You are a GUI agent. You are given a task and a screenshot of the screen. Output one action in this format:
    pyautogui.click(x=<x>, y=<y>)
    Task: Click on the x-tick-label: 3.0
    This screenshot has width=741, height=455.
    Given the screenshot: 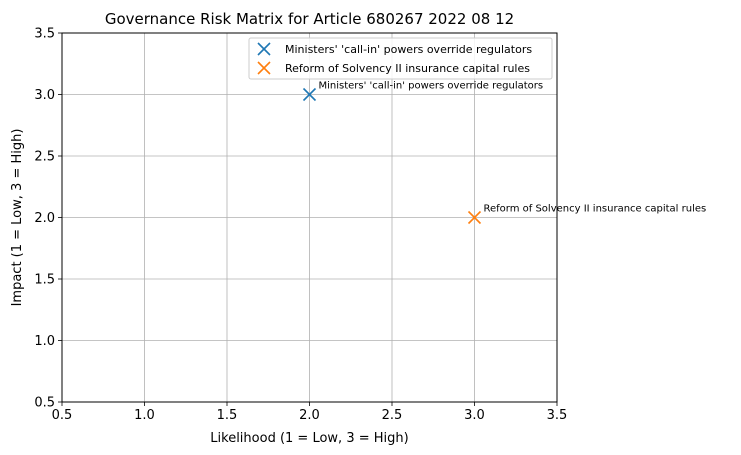 What is the action you would take?
    pyautogui.click(x=474, y=415)
    